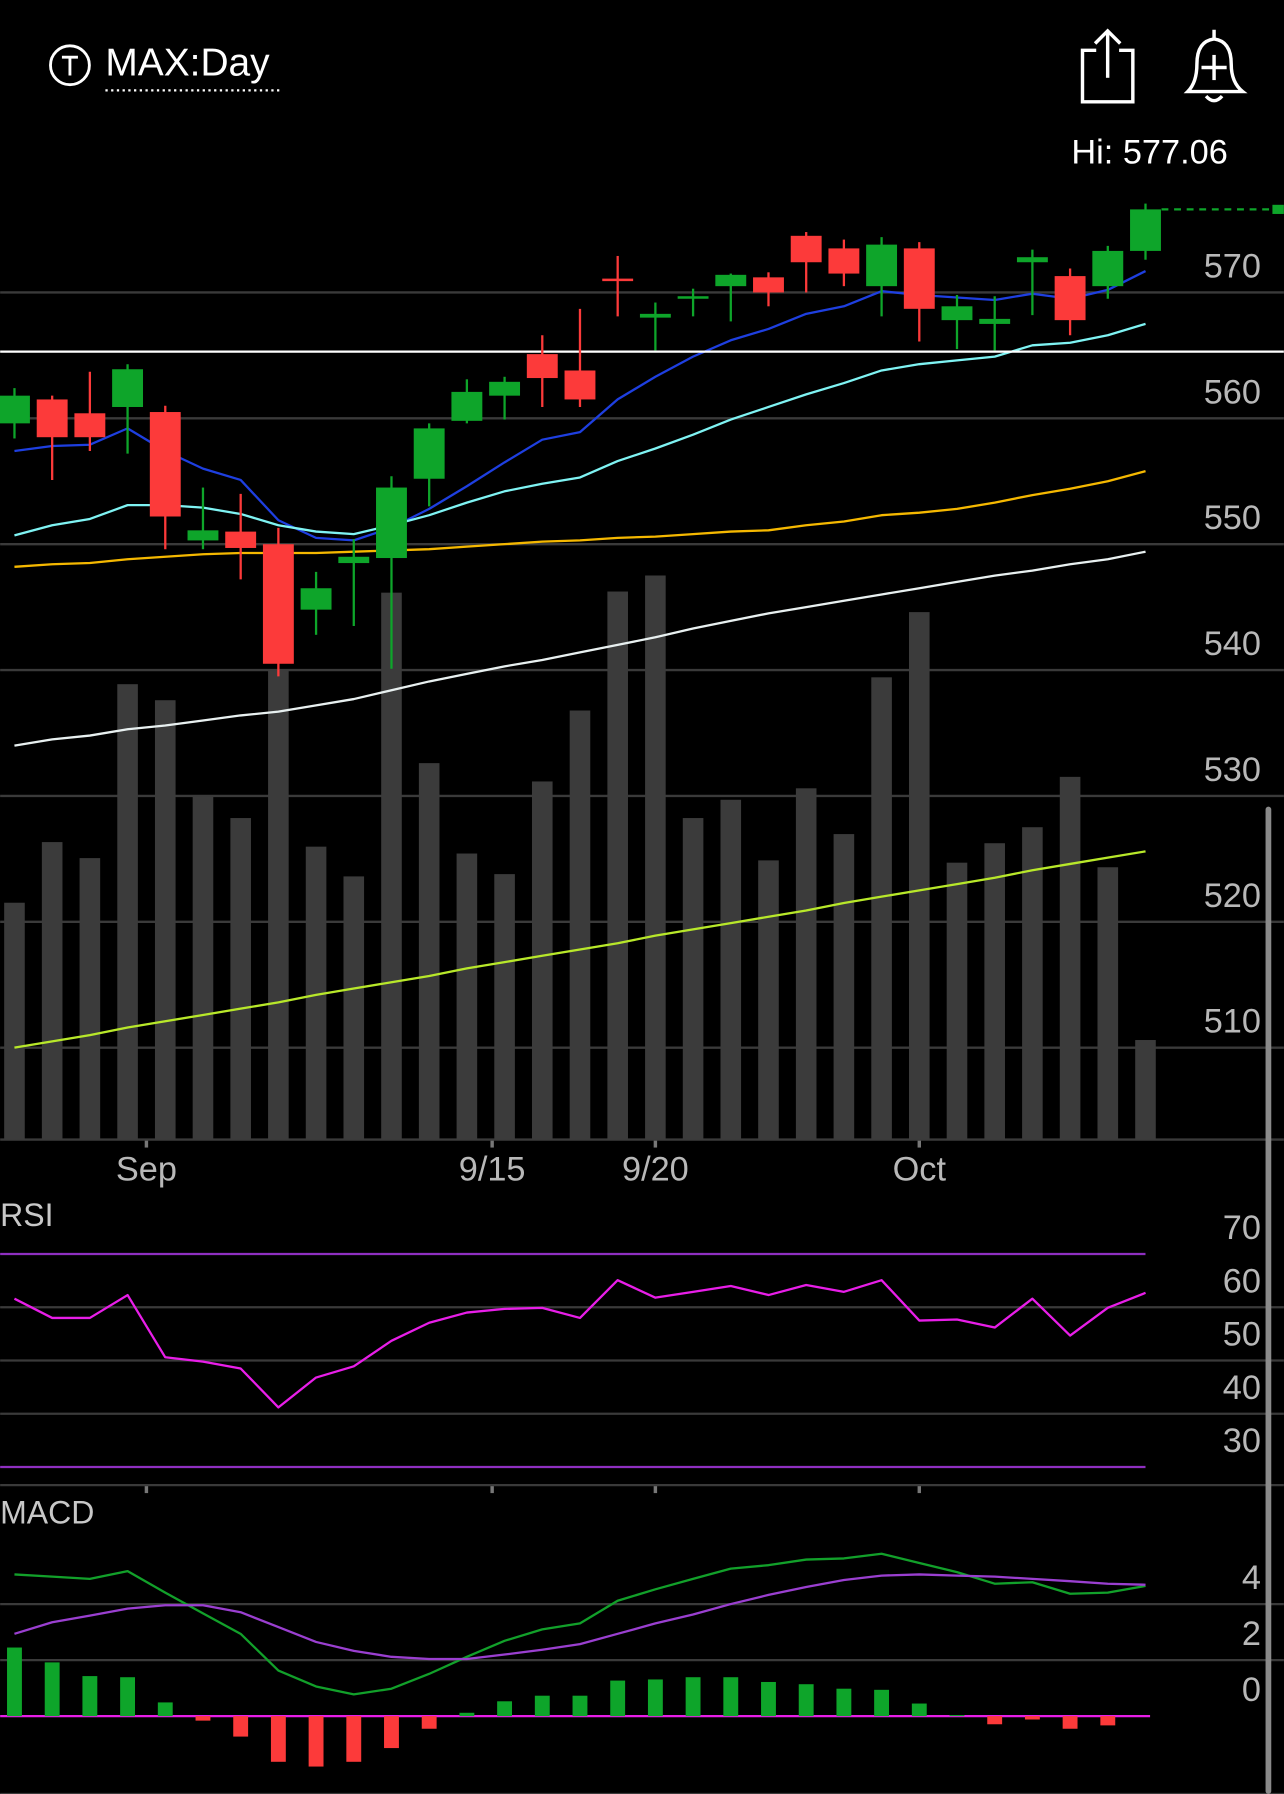 The image size is (1284, 1794). What do you see at coordinates (1232, 1022) in the screenshot?
I see `y-tick-label: 510` at bounding box center [1232, 1022].